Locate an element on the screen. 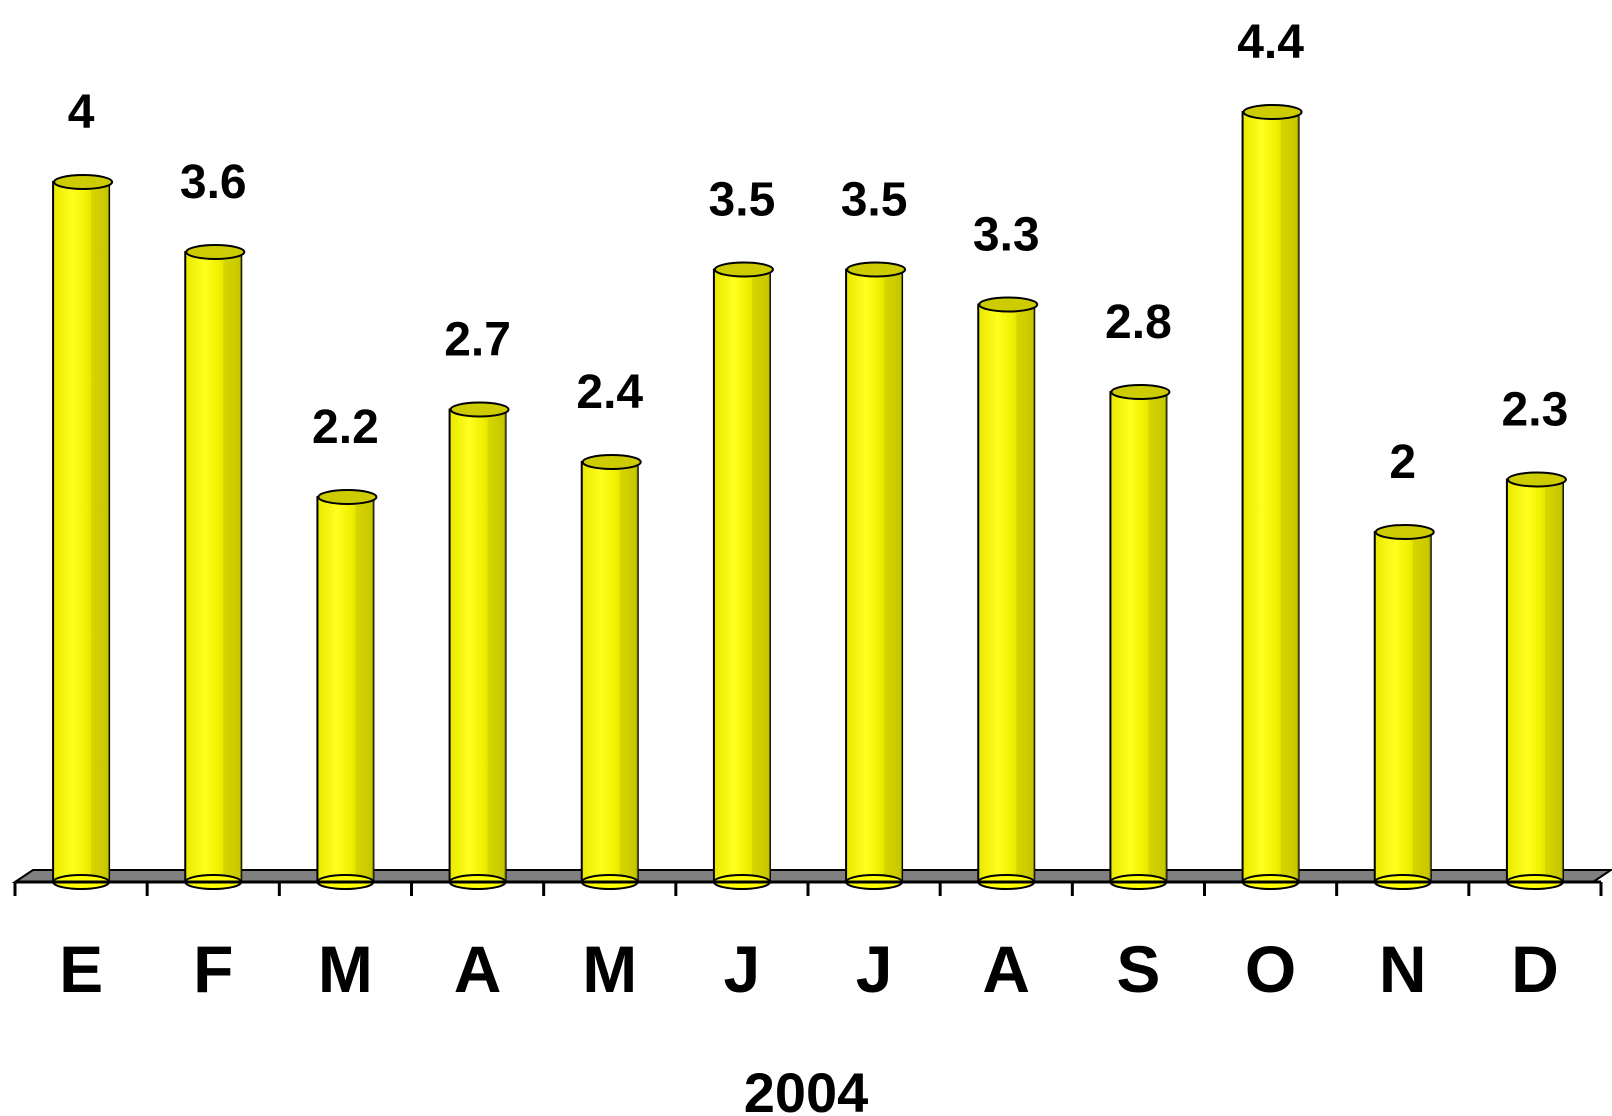 The width and height of the screenshot is (1612, 1116). floor-plate is located at coordinates (811, 876).